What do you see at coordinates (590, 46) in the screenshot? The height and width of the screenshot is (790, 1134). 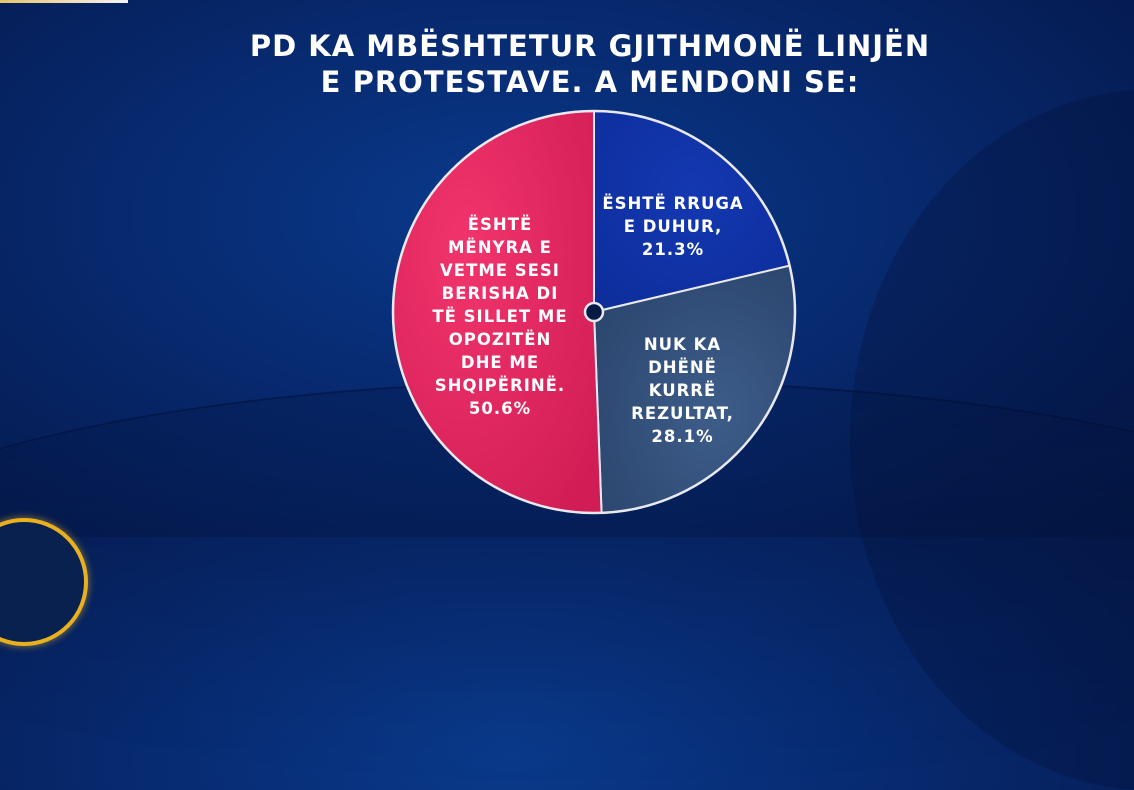 I see `chart-title-line-1: PD KA MBËSHTETUR GJITHMONË LINJËN` at bounding box center [590, 46].